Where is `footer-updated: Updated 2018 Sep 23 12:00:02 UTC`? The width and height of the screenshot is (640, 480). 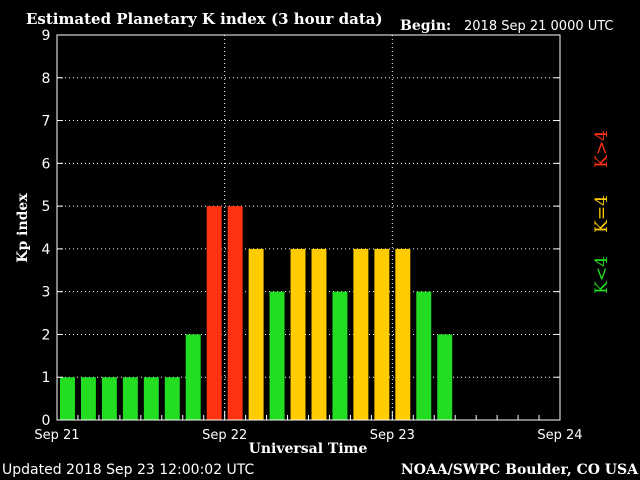 footer-updated: Updated 2018 Sep 23 12:00:02 UTC is located at coordinates (128, 470).